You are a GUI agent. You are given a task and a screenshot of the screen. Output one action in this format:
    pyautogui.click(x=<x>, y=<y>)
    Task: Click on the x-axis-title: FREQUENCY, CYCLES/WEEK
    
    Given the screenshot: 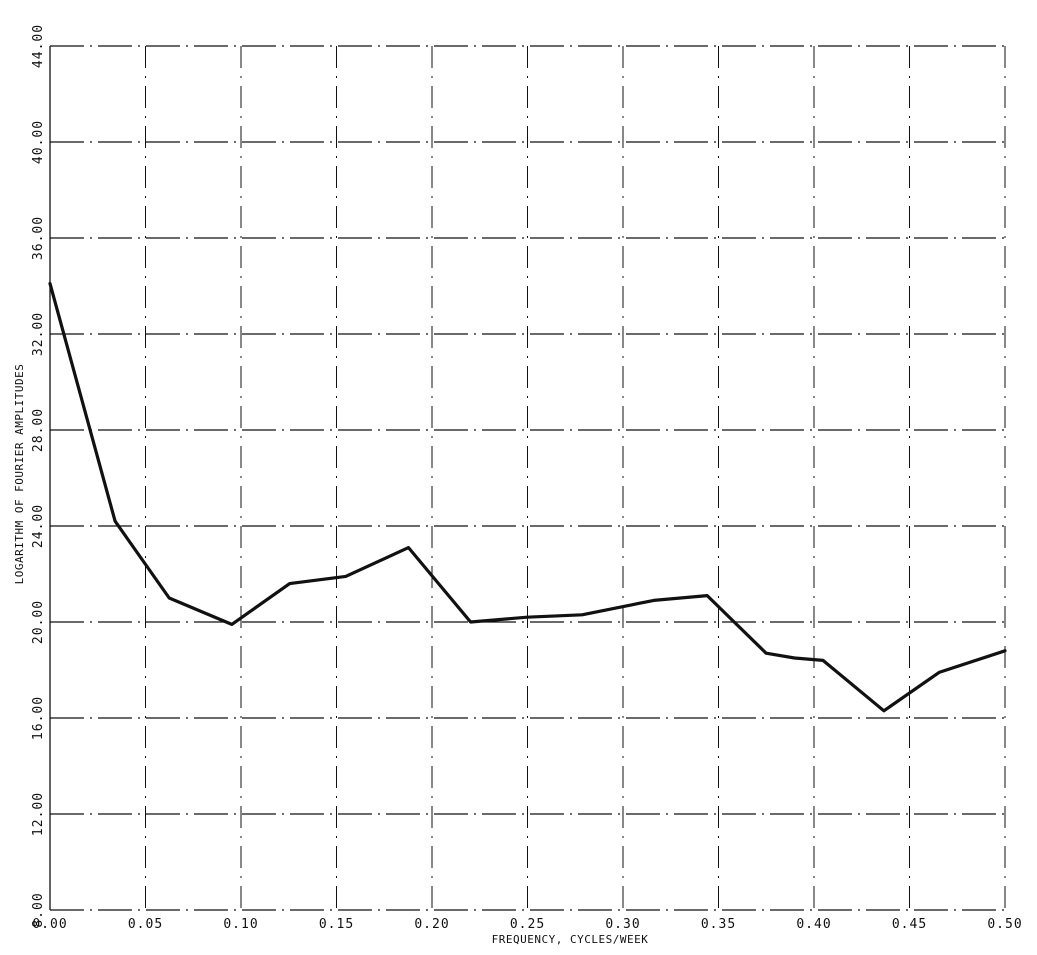 What is the action you would take?
    pyautogui.click(x=570, y=939)
    